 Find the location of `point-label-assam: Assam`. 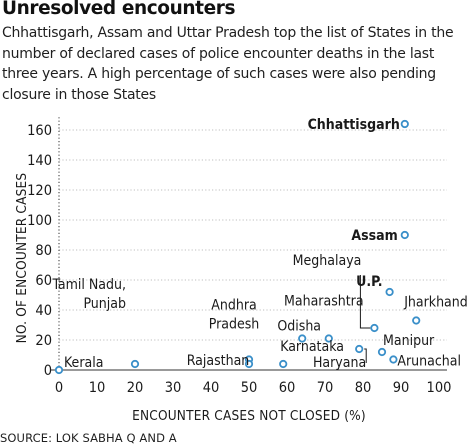

point-label-assam: Assam is located at coordinates (374, 236).